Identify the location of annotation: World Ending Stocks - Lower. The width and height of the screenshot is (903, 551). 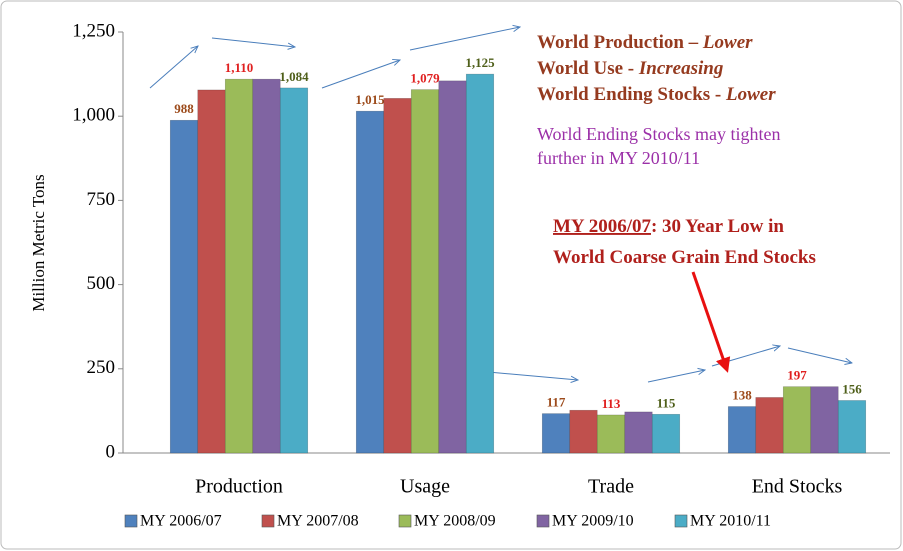
(656, 94).